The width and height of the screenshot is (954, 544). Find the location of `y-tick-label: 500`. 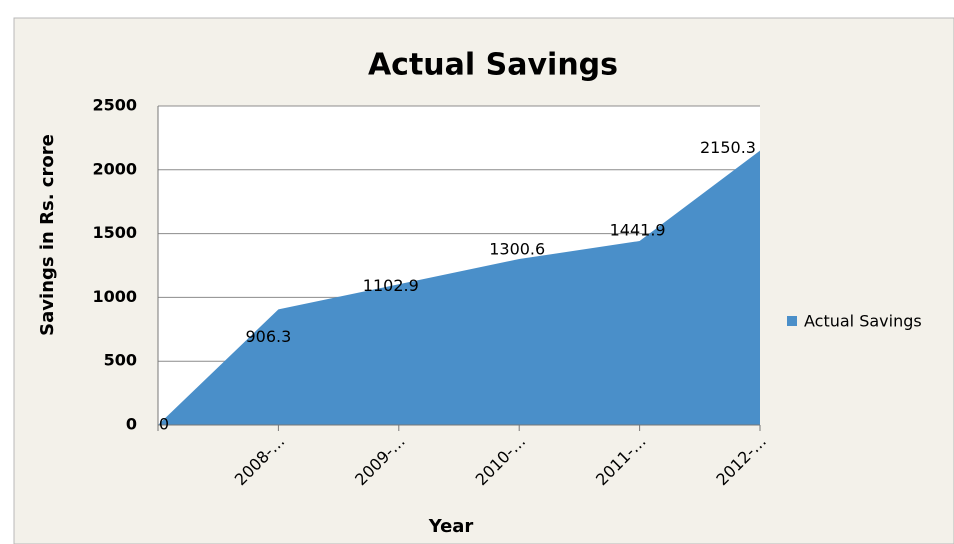

y-tick-label: 500 is located at coordinates (120, 360).